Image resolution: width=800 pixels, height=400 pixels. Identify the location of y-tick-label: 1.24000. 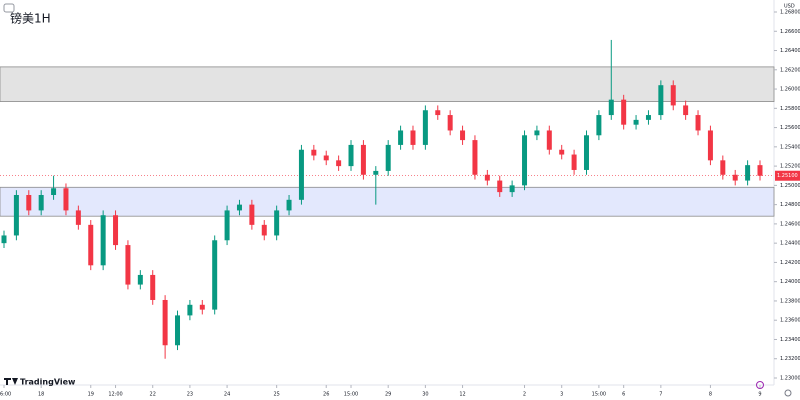
(790, 282).